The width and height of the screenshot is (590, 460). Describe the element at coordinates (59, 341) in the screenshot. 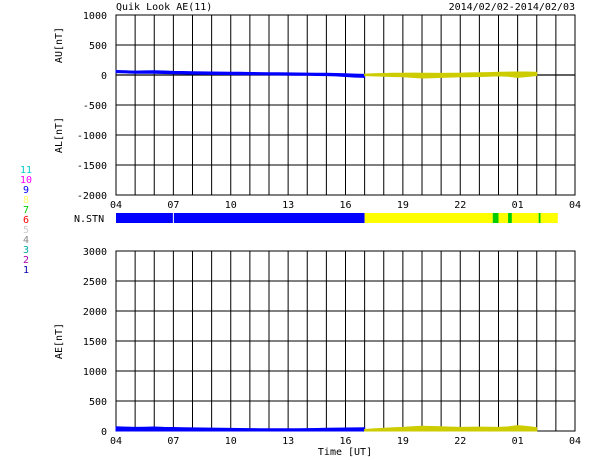

I see `ae-axis-label: AE[nT]` at that location.